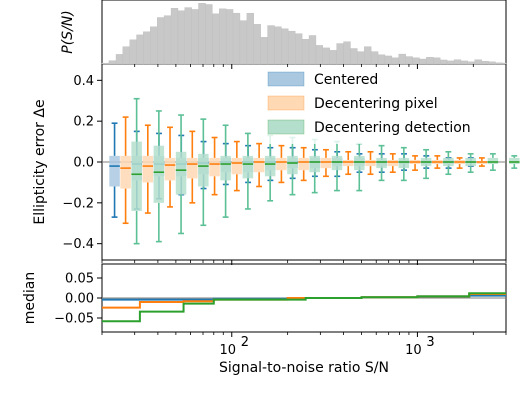 The image size is (527, 401). Describe the element at coordinates (30, 298) in the screenshot. I see `median-ylabel: median` at that location.